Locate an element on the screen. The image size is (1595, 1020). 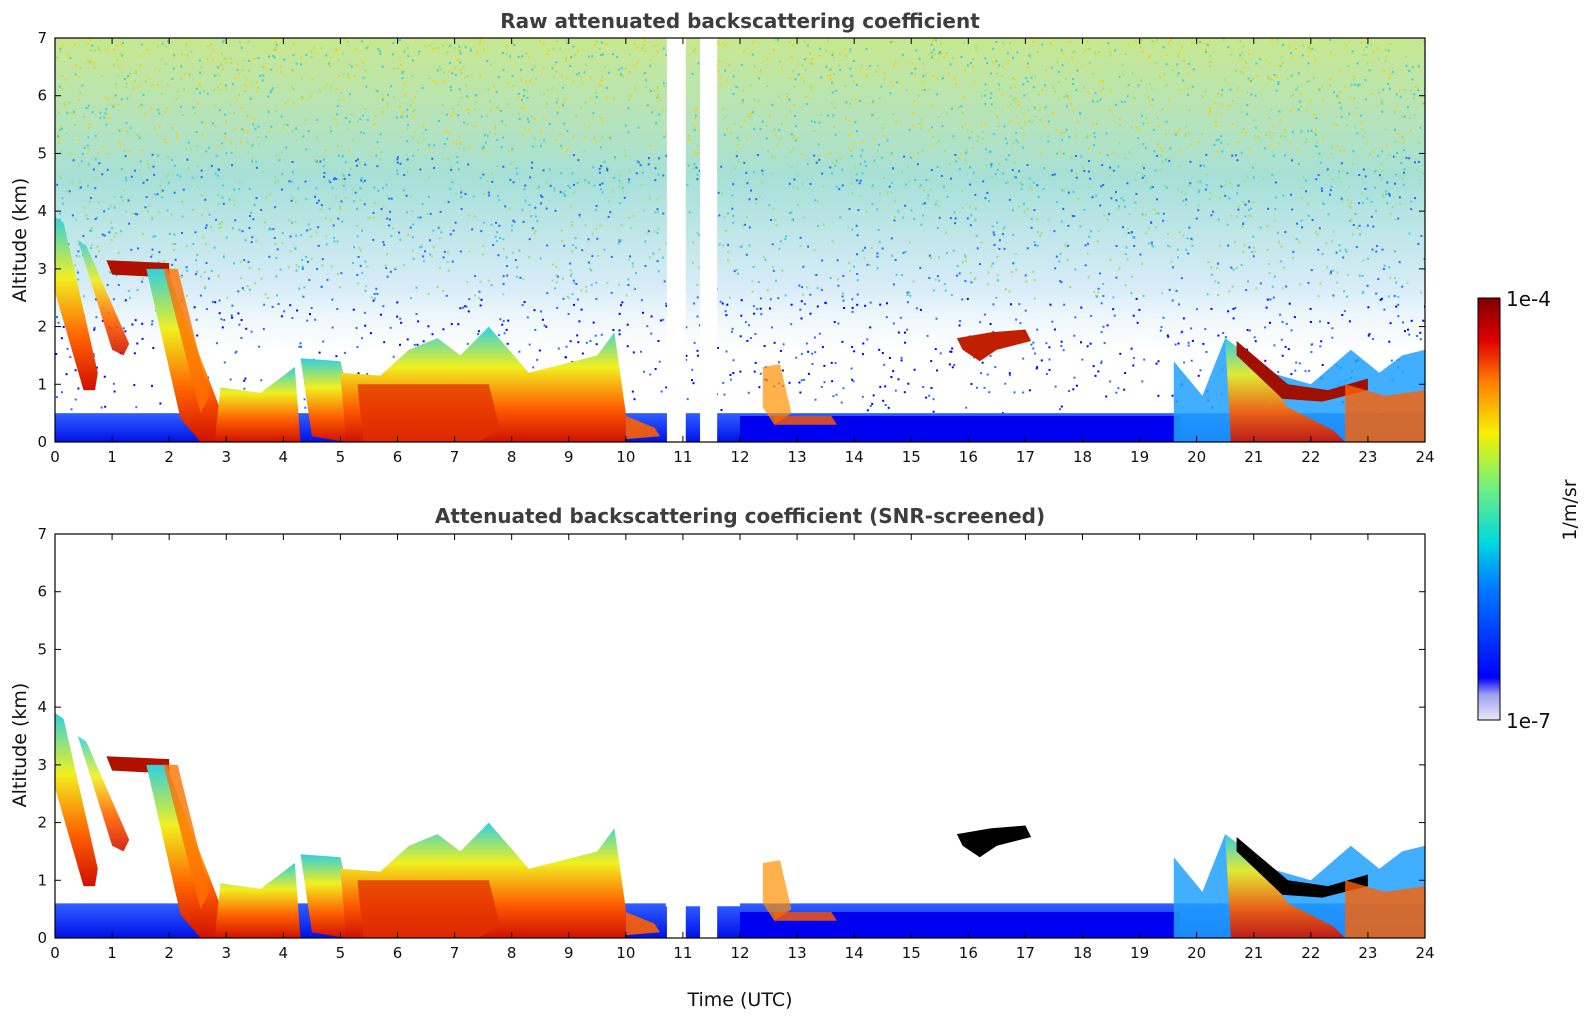
screened-out is located at coordinates (702, 720).